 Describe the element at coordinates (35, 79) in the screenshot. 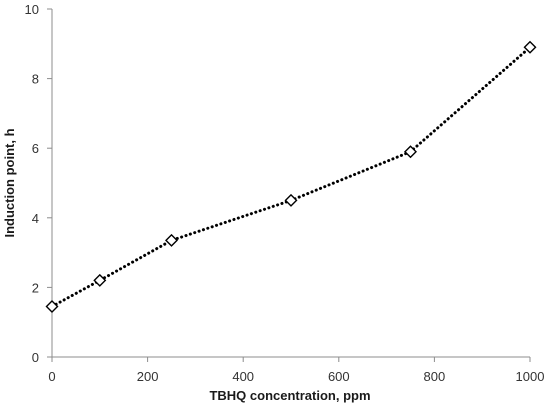

I see `y-tick-label: 8` at that location.